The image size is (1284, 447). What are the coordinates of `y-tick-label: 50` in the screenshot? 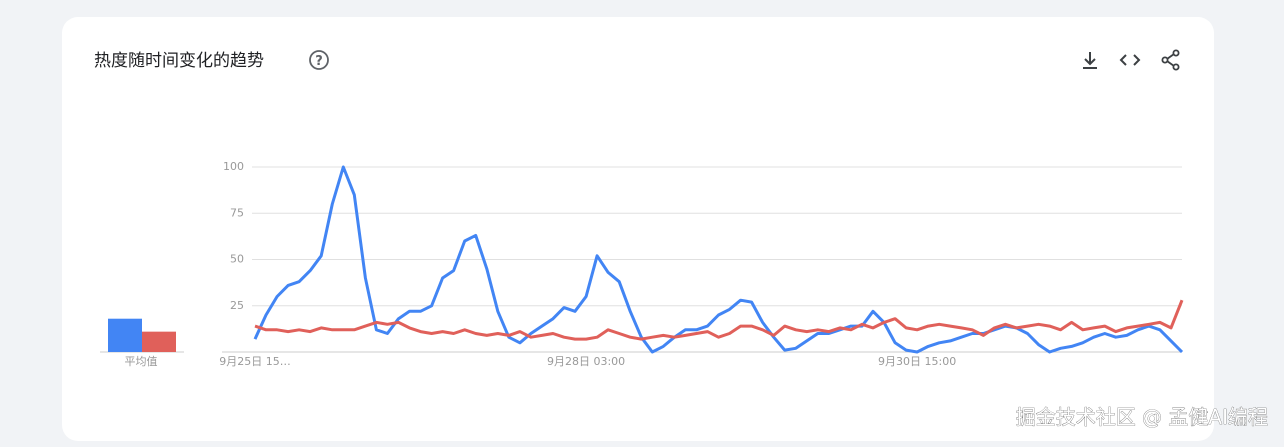 It's located at (237, 259).